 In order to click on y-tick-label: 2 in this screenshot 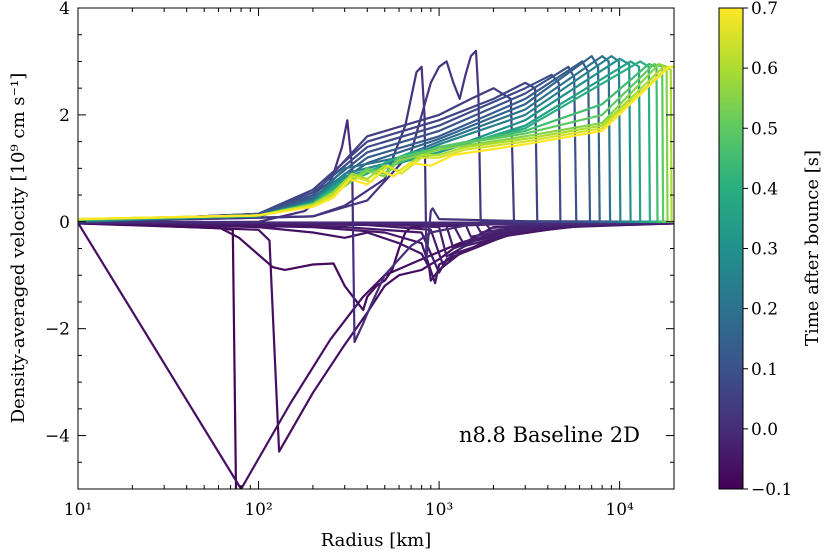, I will do `click(64, 116)`.